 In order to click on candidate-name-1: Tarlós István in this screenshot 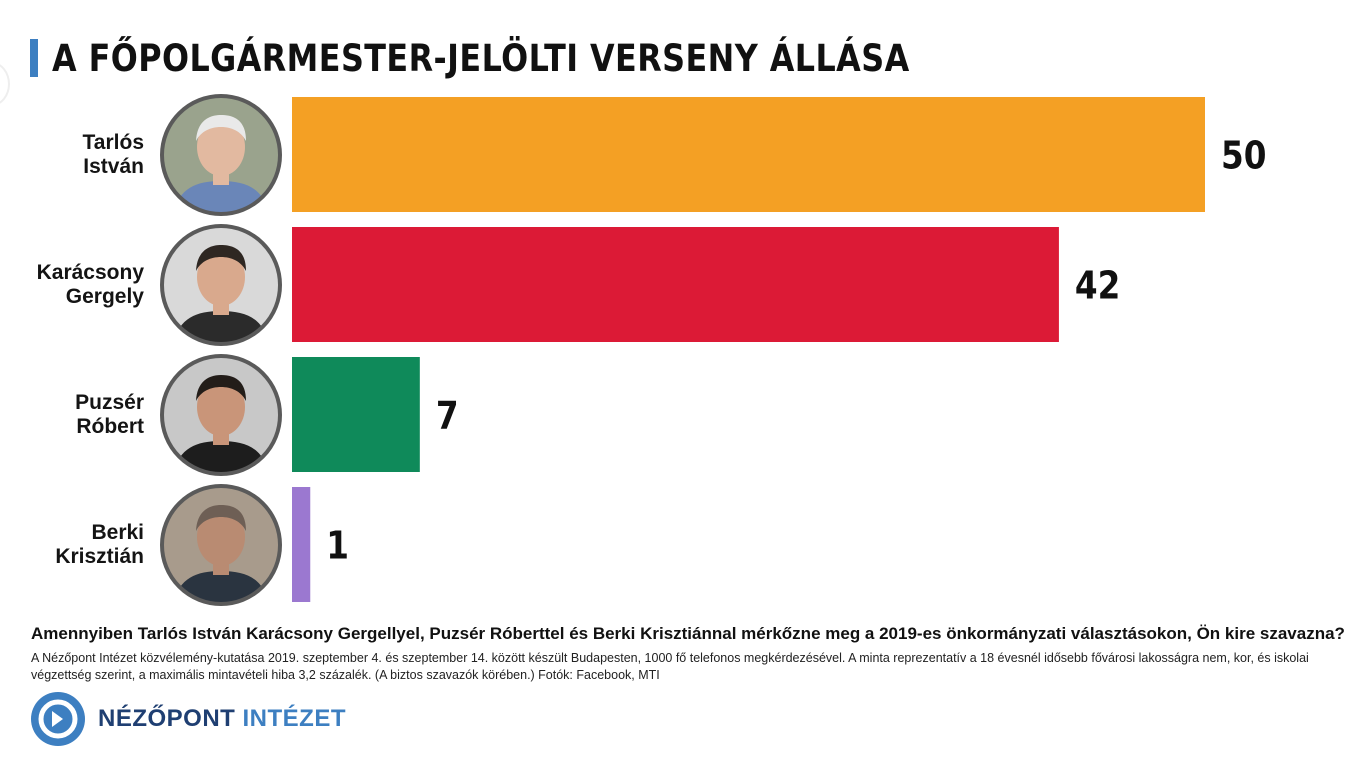, I will do `click(113, 154)`.